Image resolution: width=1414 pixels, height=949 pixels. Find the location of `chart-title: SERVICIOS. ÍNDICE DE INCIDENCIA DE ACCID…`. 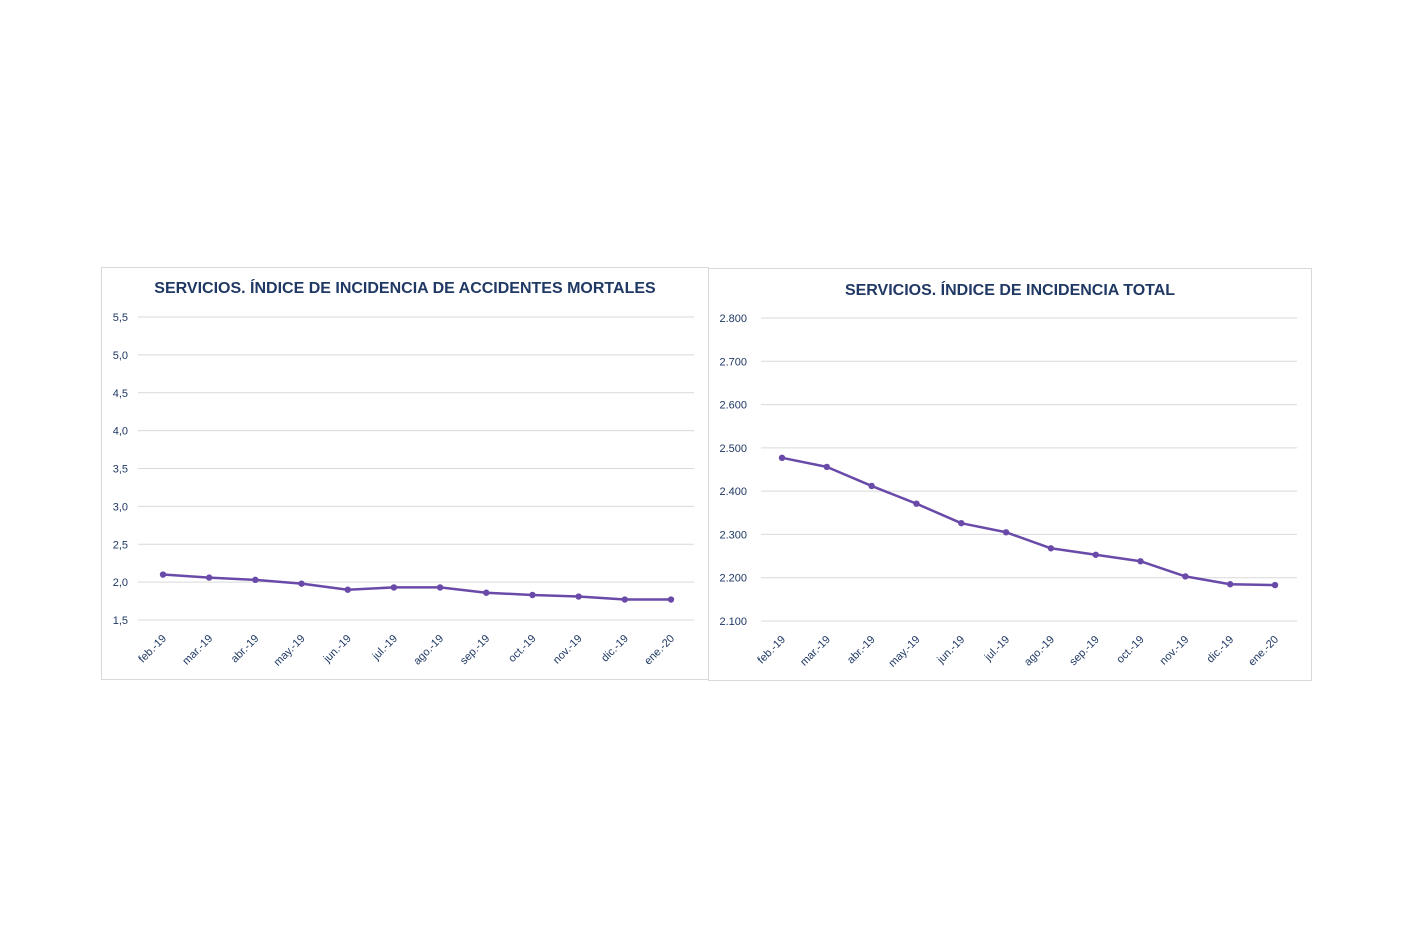

chart-title: SERVICIOS. ÍNDICE DE INCIDENCIA DE ACCID… is located at coordinates (405, 288).